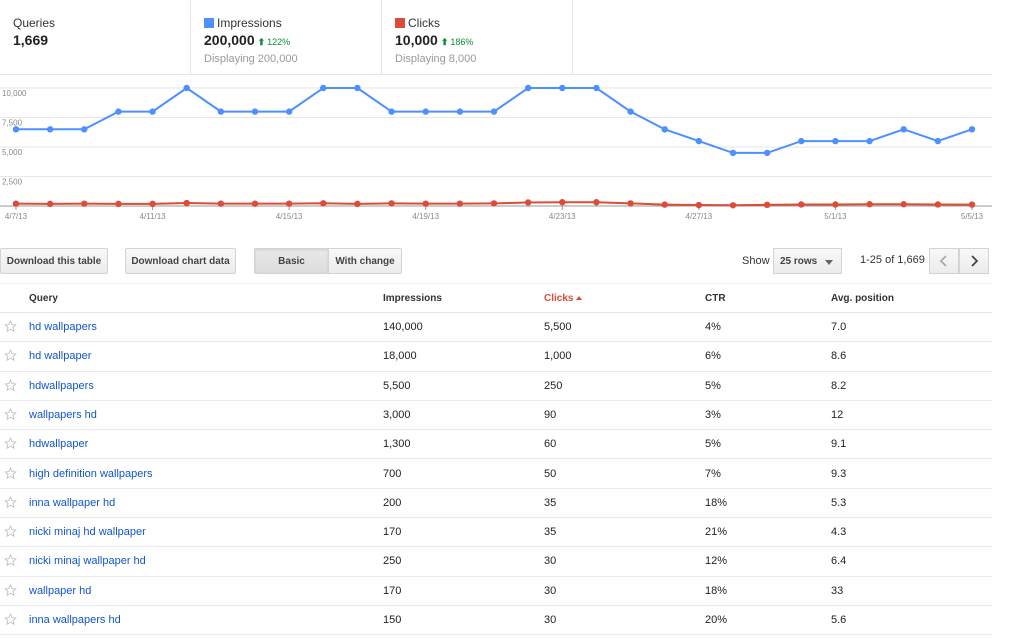 The height and width of the screenshot is (638, 1024). I want to click on table-row: nicki minaj hd wallpaper 170 35 21% 4.3, so click(496, 533).